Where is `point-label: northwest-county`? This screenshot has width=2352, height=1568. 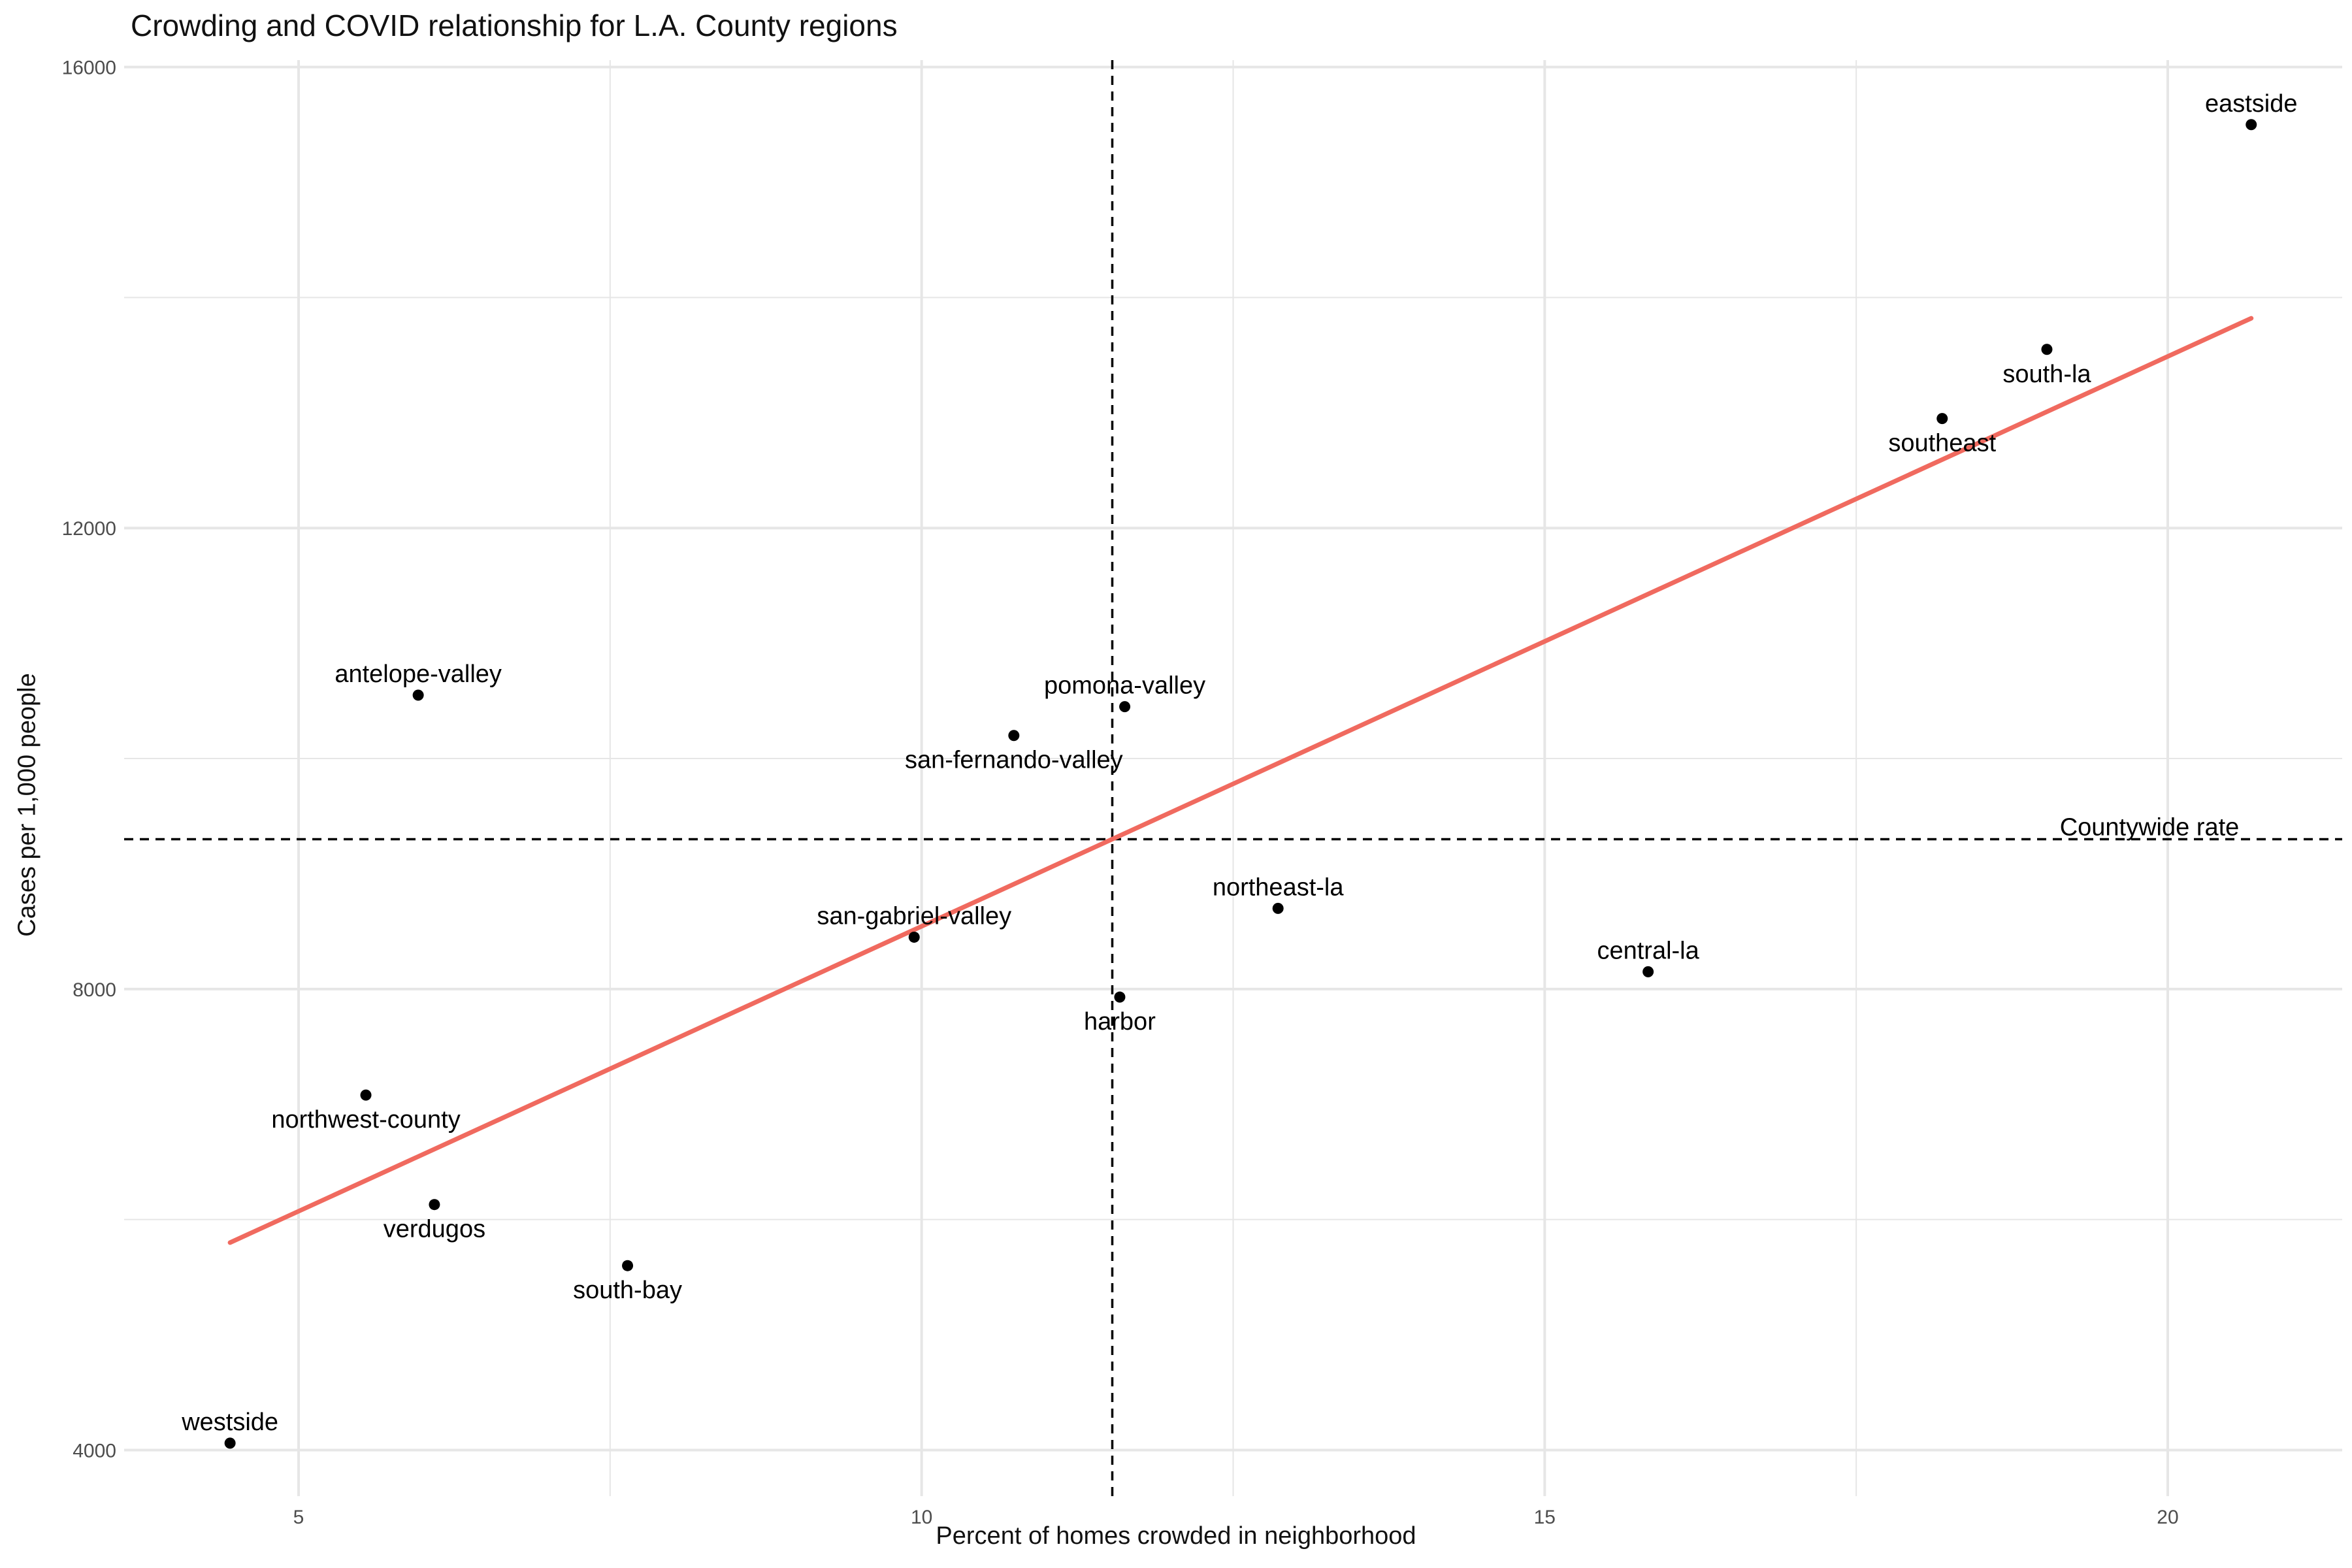
point-label: northwest-county is located at coordinates (365, 1120).